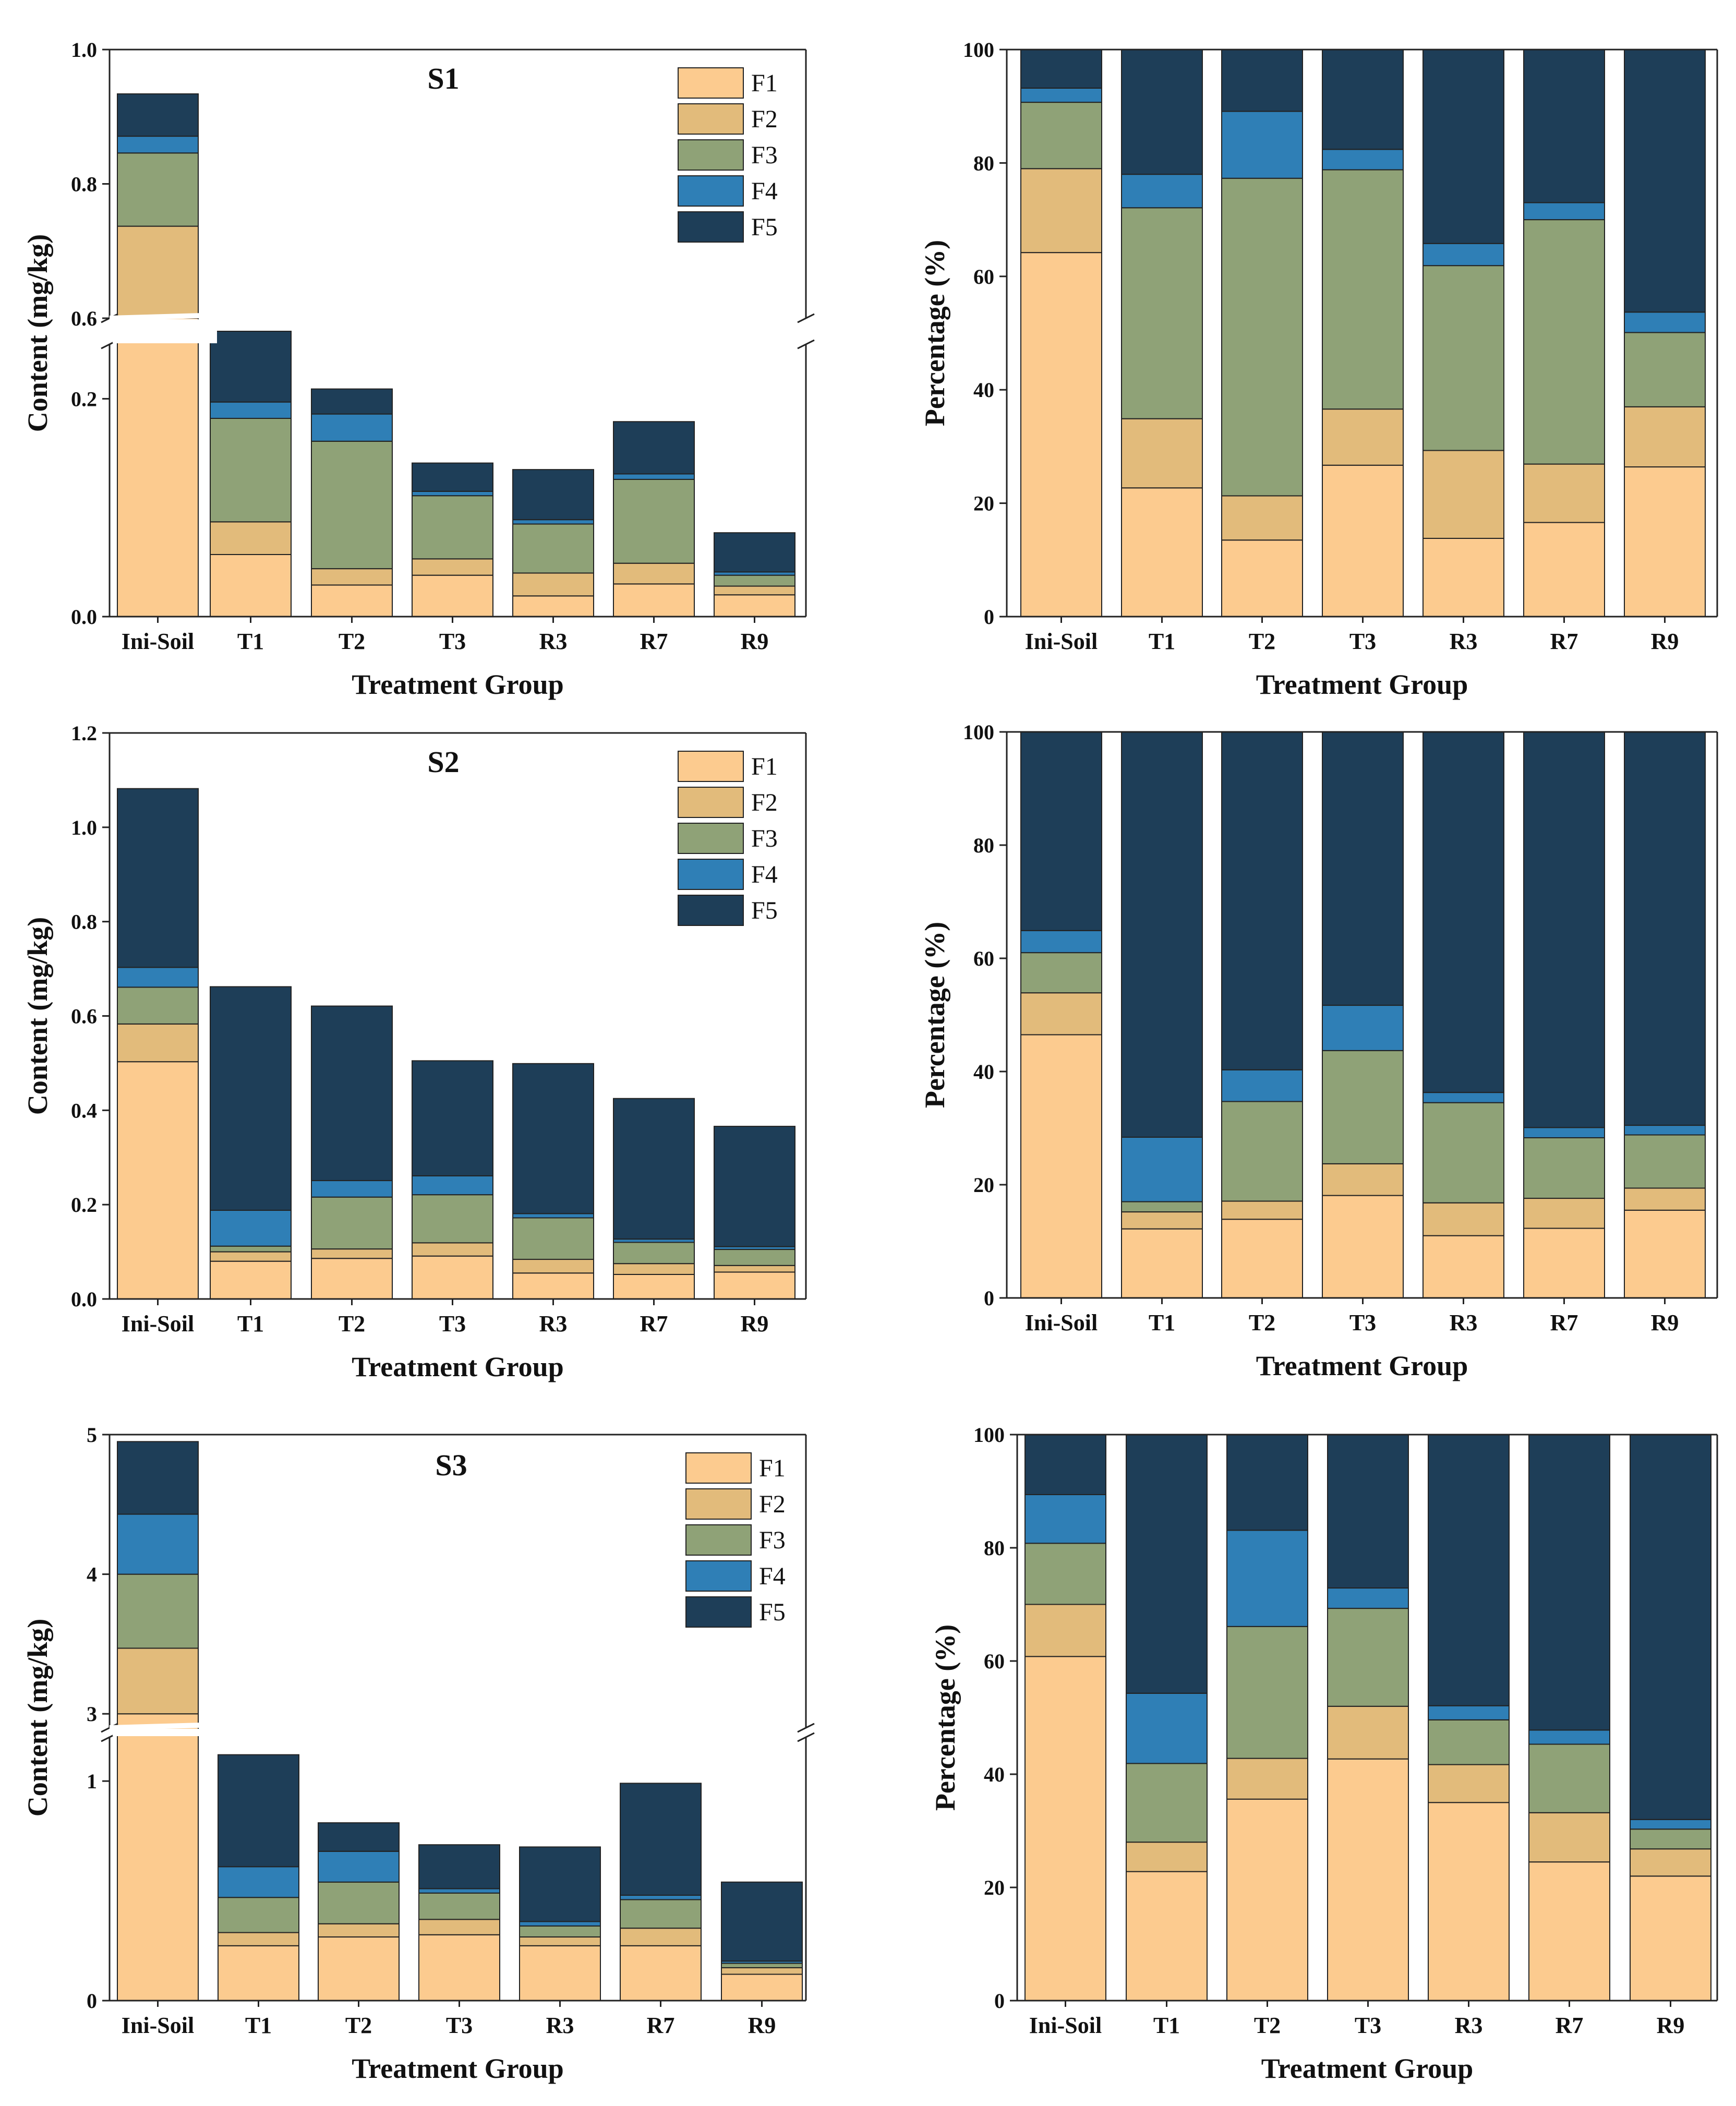 The width and height of the screenshot is (1736, 2106). What do you see at coordinates (84, 318) in the screenshot?
I see `y-tick-label: 0.6` at bounding box center [84, 318].